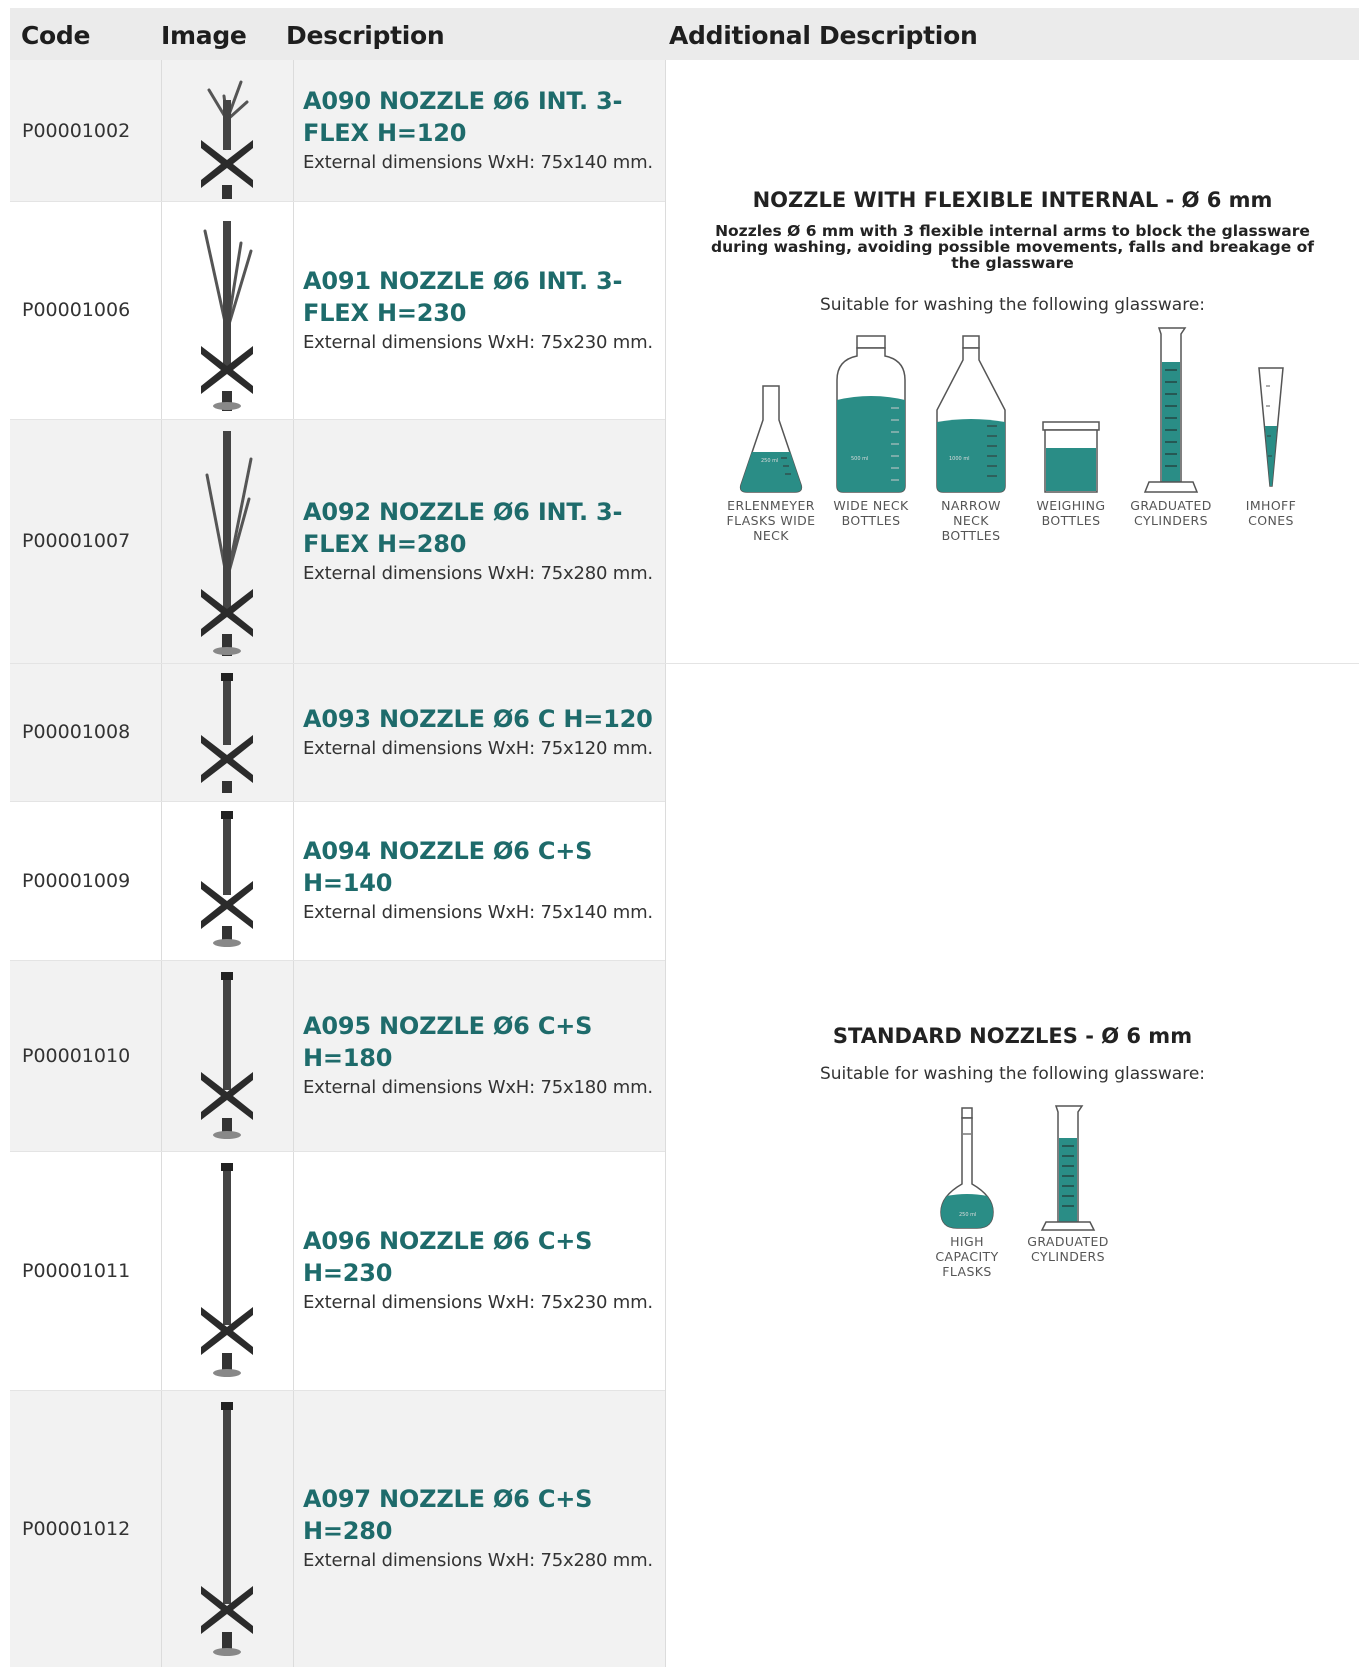 The width and height of the screenshot is (1359, 1667). What do you see at coordinates (1071, 454) in the screenshot?
I see `weighing-bottle-icon: WEIGHING BOTTLES` at bounding box center [1071, 454].